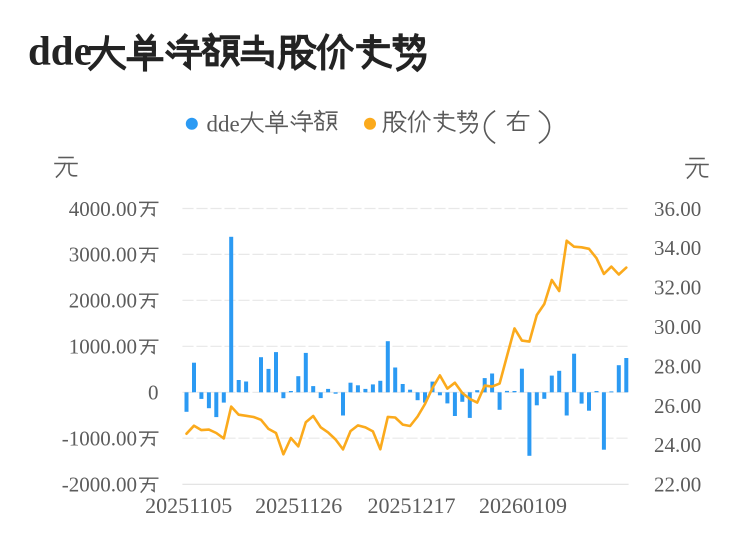 The height and width of the screenshot is (558, 750). I want to click on svg-text: 32.00, so click(677, 288).